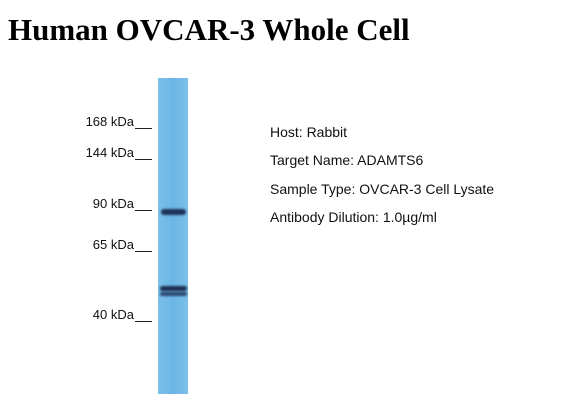 This screenshot has height=400, width=568. What do you see at coordinates (173, 252) in the screenshot?
I see `bands` at bounding box center [173, 252].